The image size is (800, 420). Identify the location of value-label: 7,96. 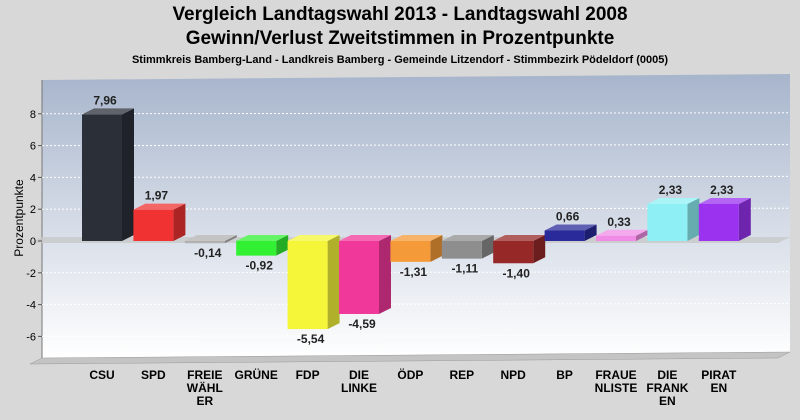
(105, 100).